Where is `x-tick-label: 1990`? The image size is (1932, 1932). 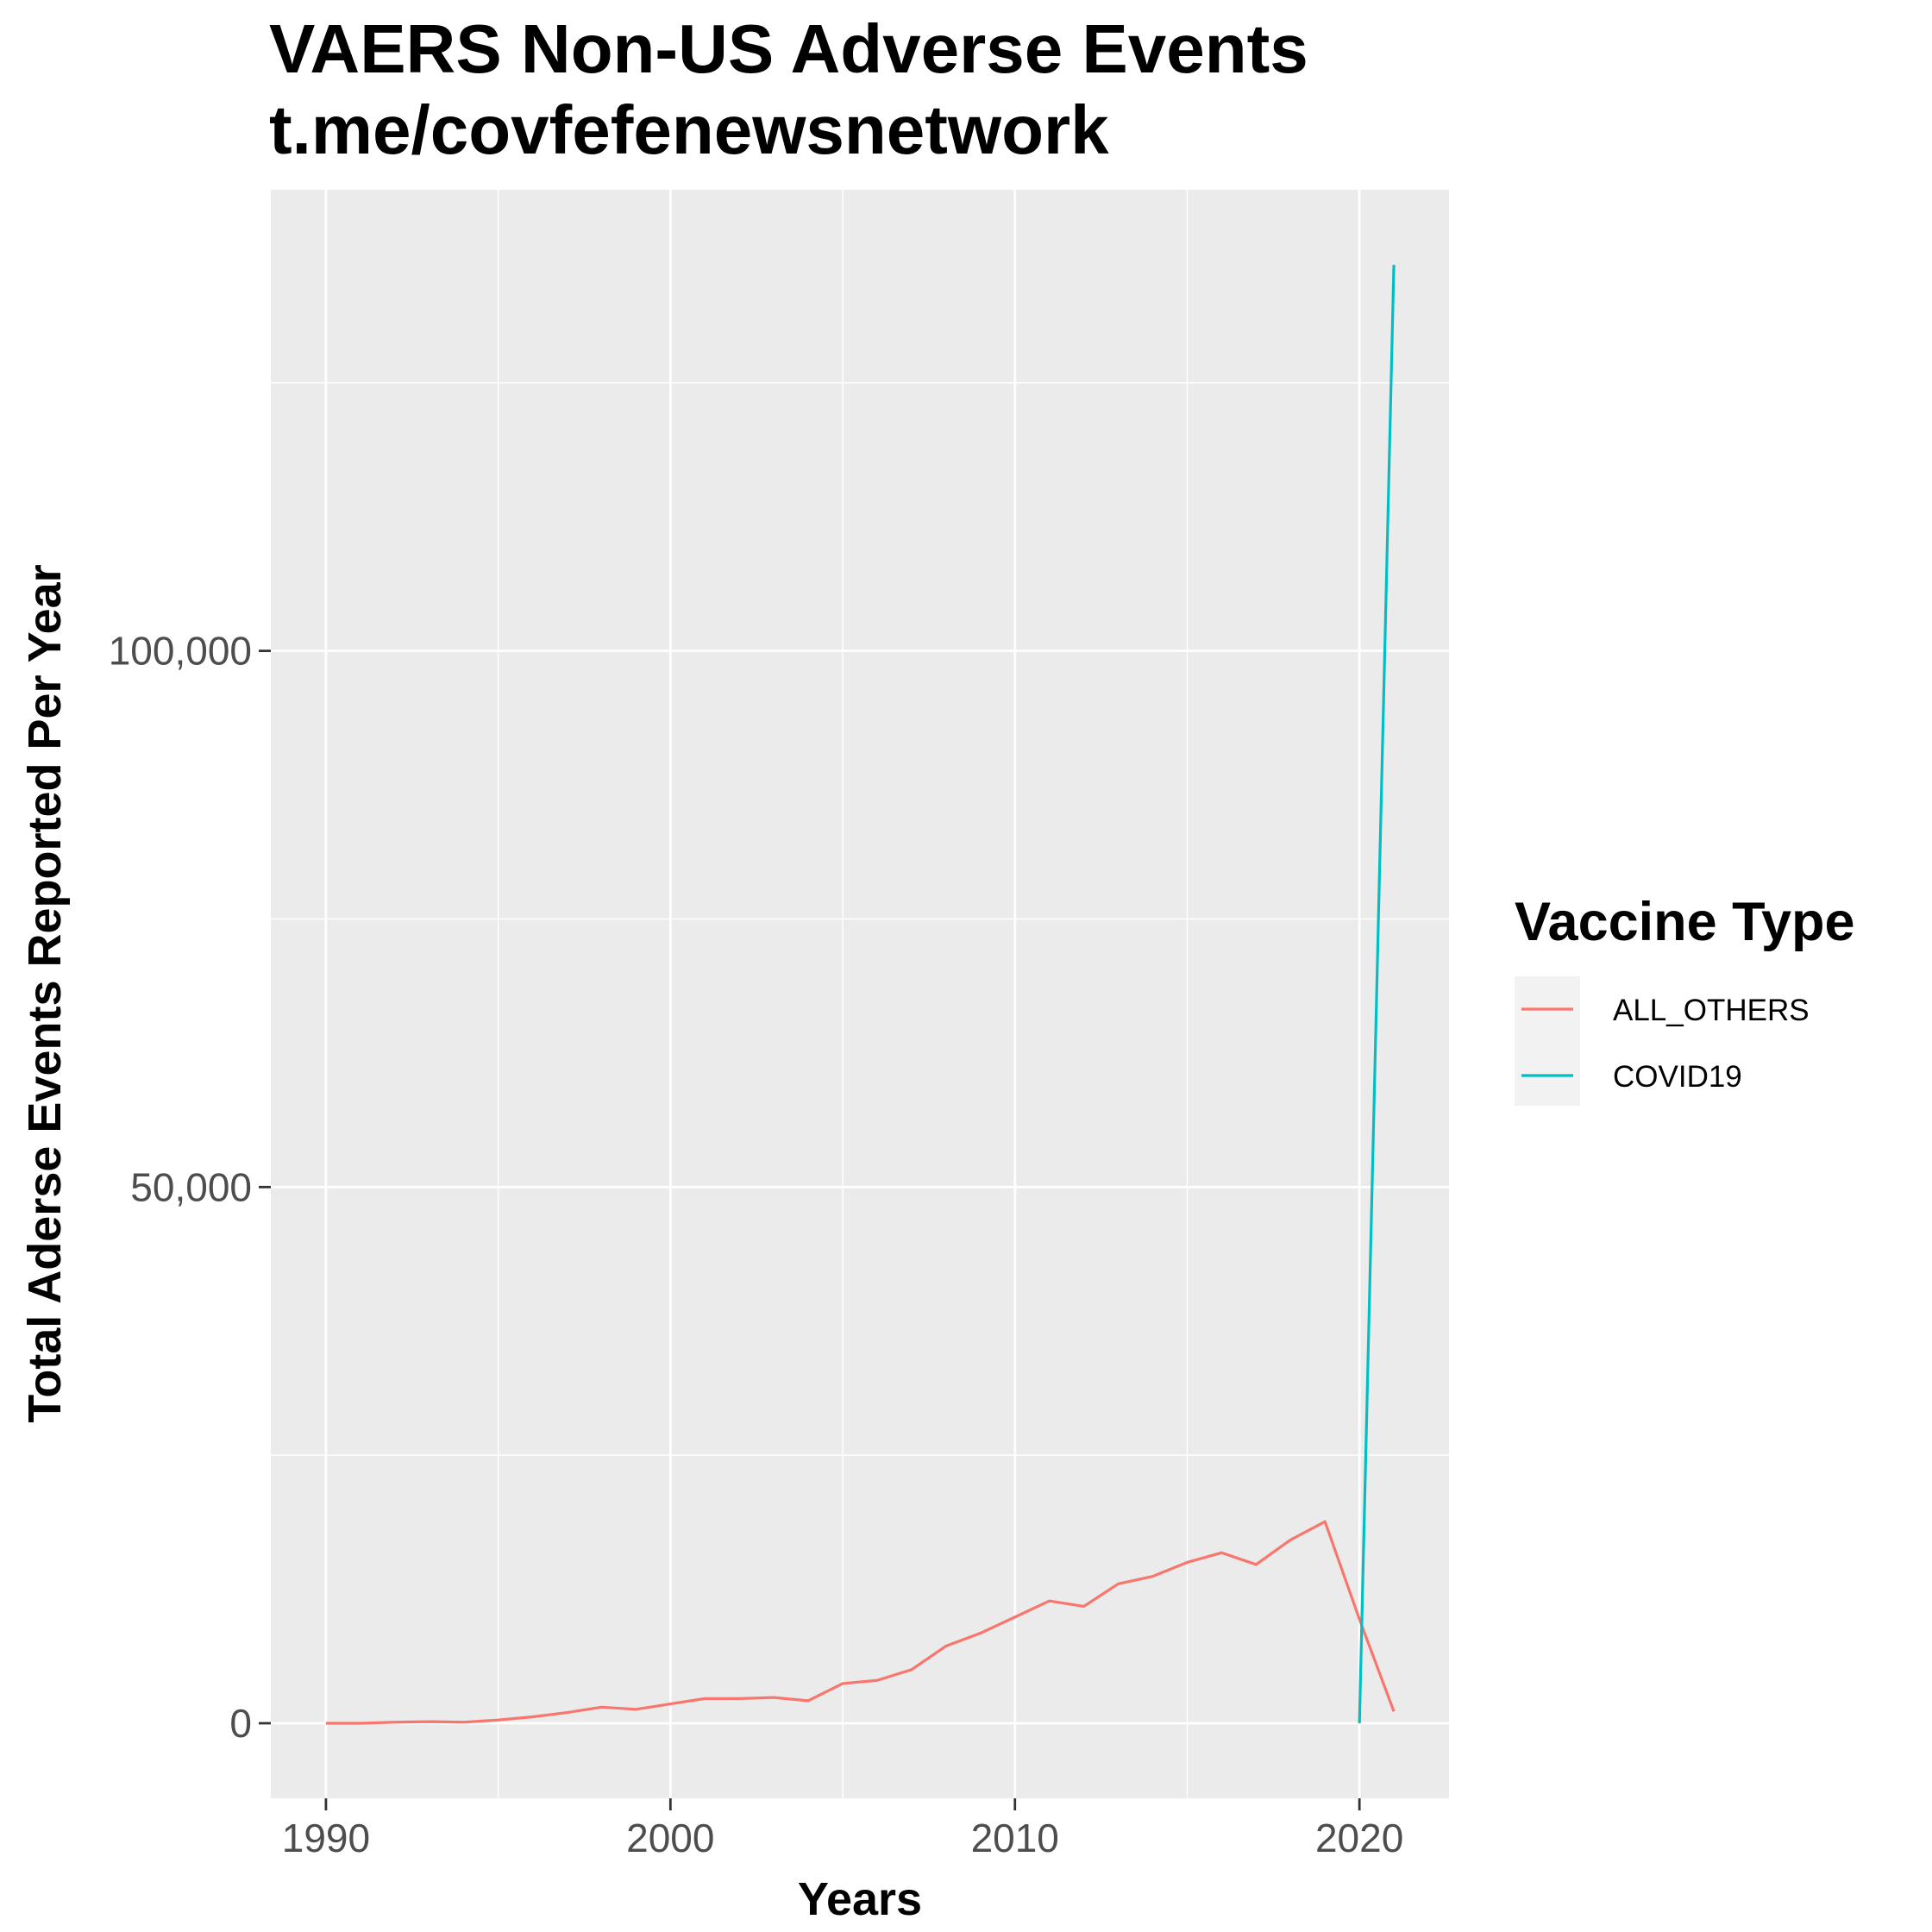 x-tick-label: 1990 is located at coordinates (326, 1838).